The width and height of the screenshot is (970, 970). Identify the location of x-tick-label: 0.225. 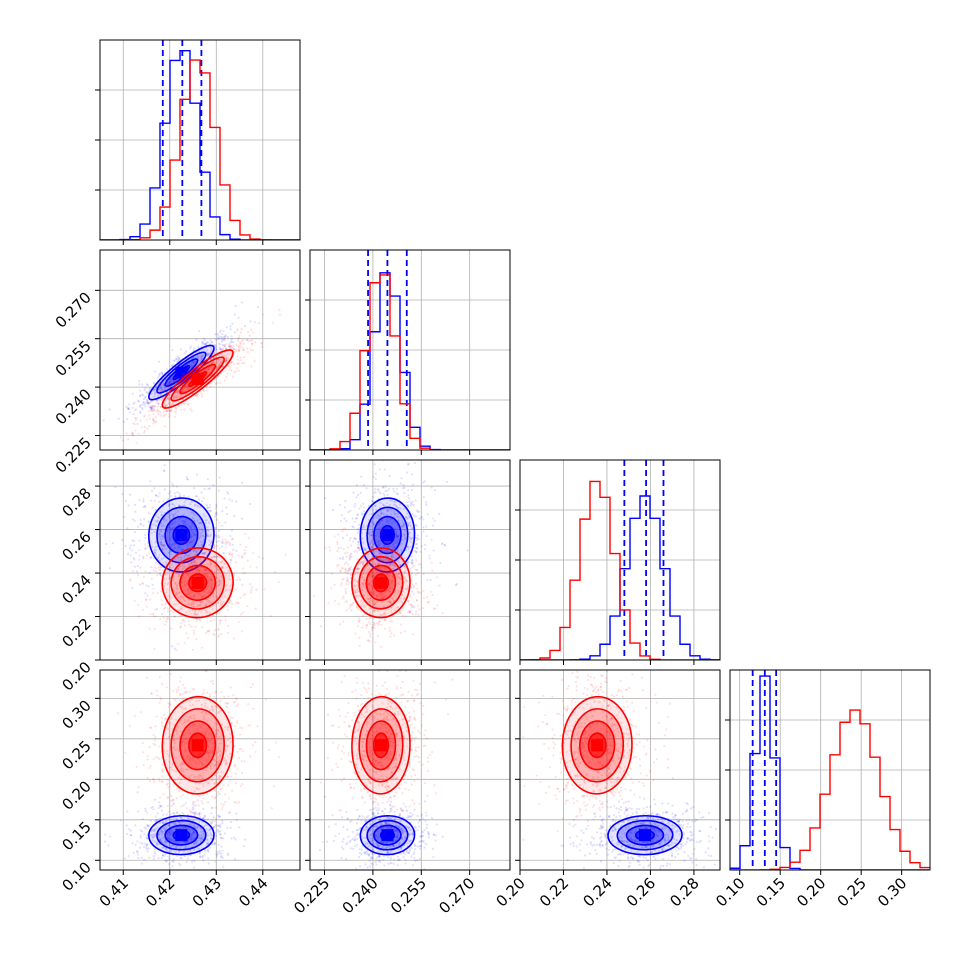
(311, 895).